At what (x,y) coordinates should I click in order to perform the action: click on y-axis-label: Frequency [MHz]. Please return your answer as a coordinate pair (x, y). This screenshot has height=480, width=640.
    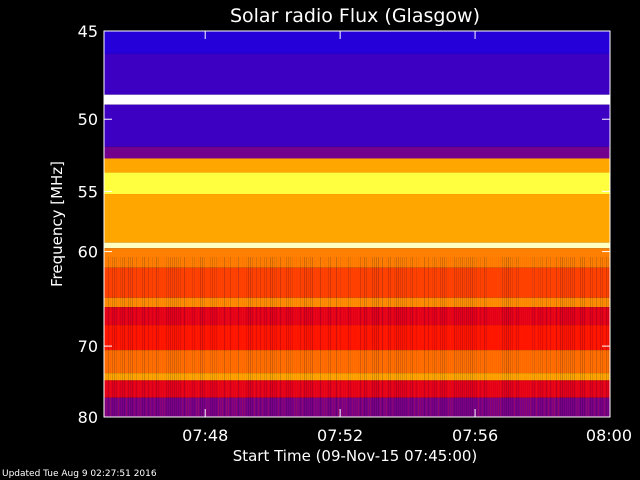
    Looking at the image, I should click on (57, 224).